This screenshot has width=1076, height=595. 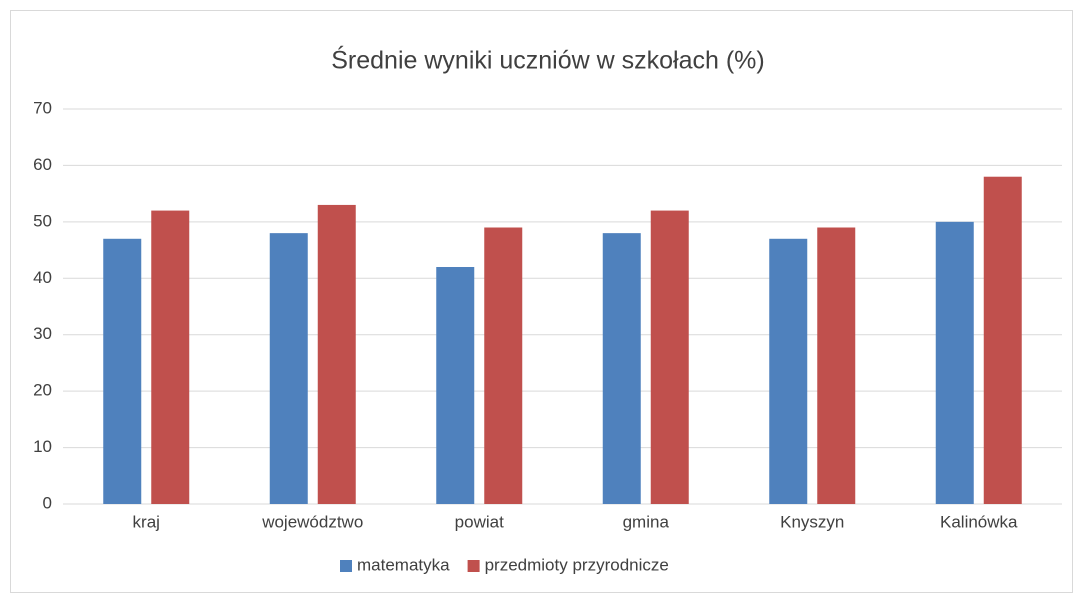 I want to click on y-tick-label: 50, so click(x=42, y=220).